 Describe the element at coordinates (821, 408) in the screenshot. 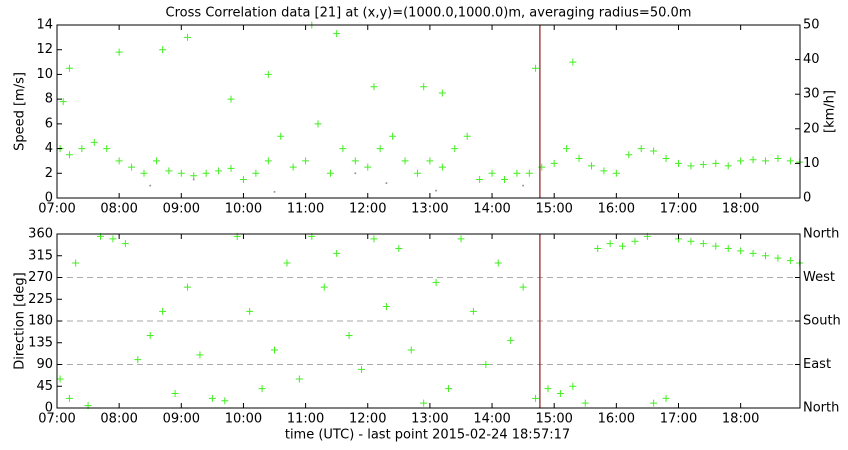

I see `y2-tick-label: North` at that location.